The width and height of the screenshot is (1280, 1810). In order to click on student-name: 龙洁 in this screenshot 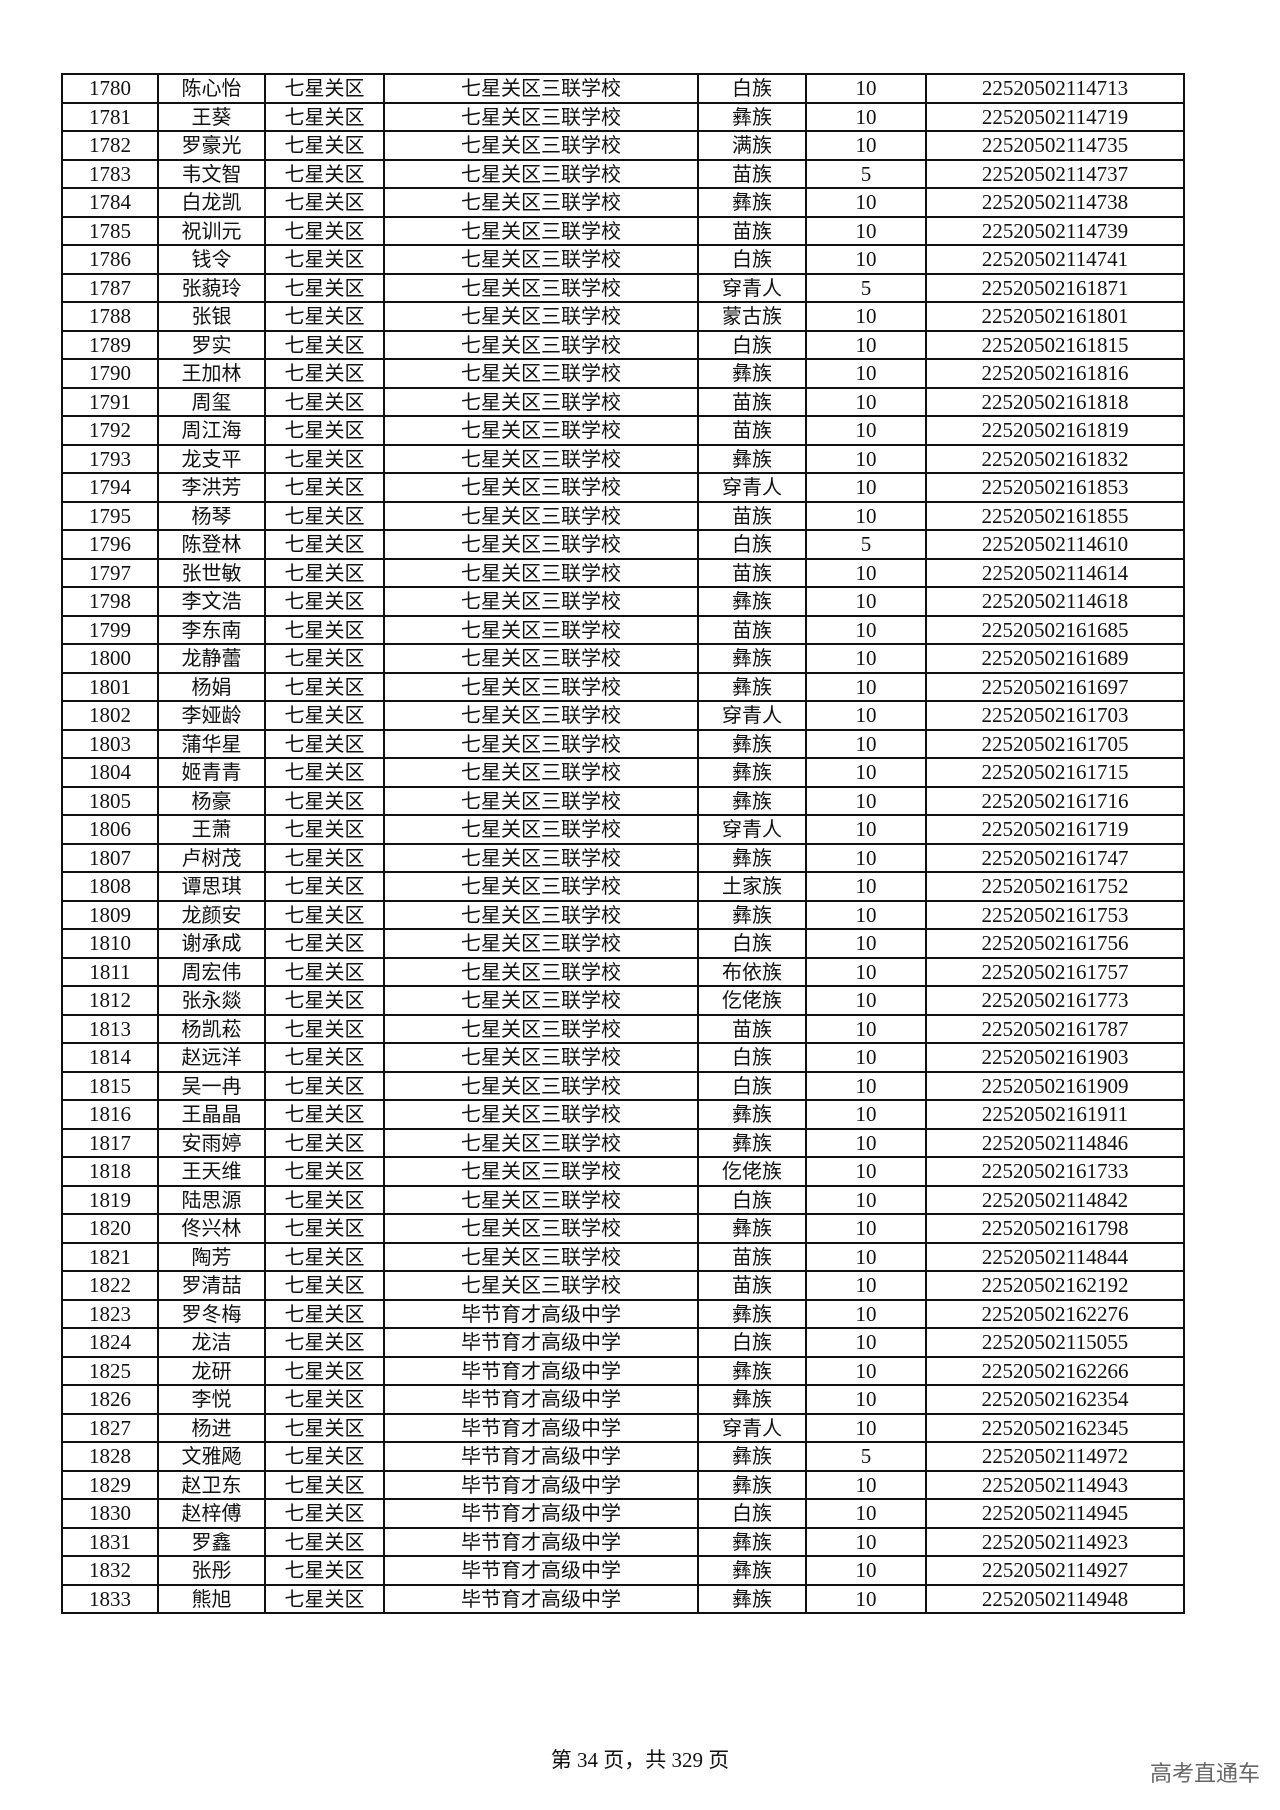, I will do `click(211, 1342)`.